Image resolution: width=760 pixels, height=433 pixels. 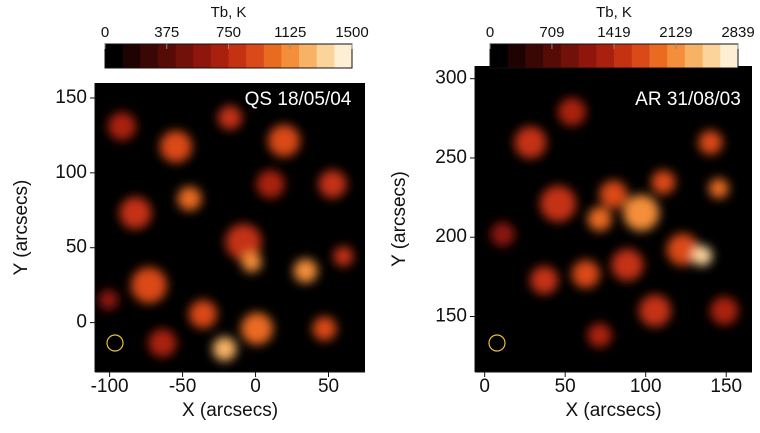 What do you see at coordinates (451, 78) in the screenshot?
I see `y-tick-label: 300` at bounding box center [451, 78].